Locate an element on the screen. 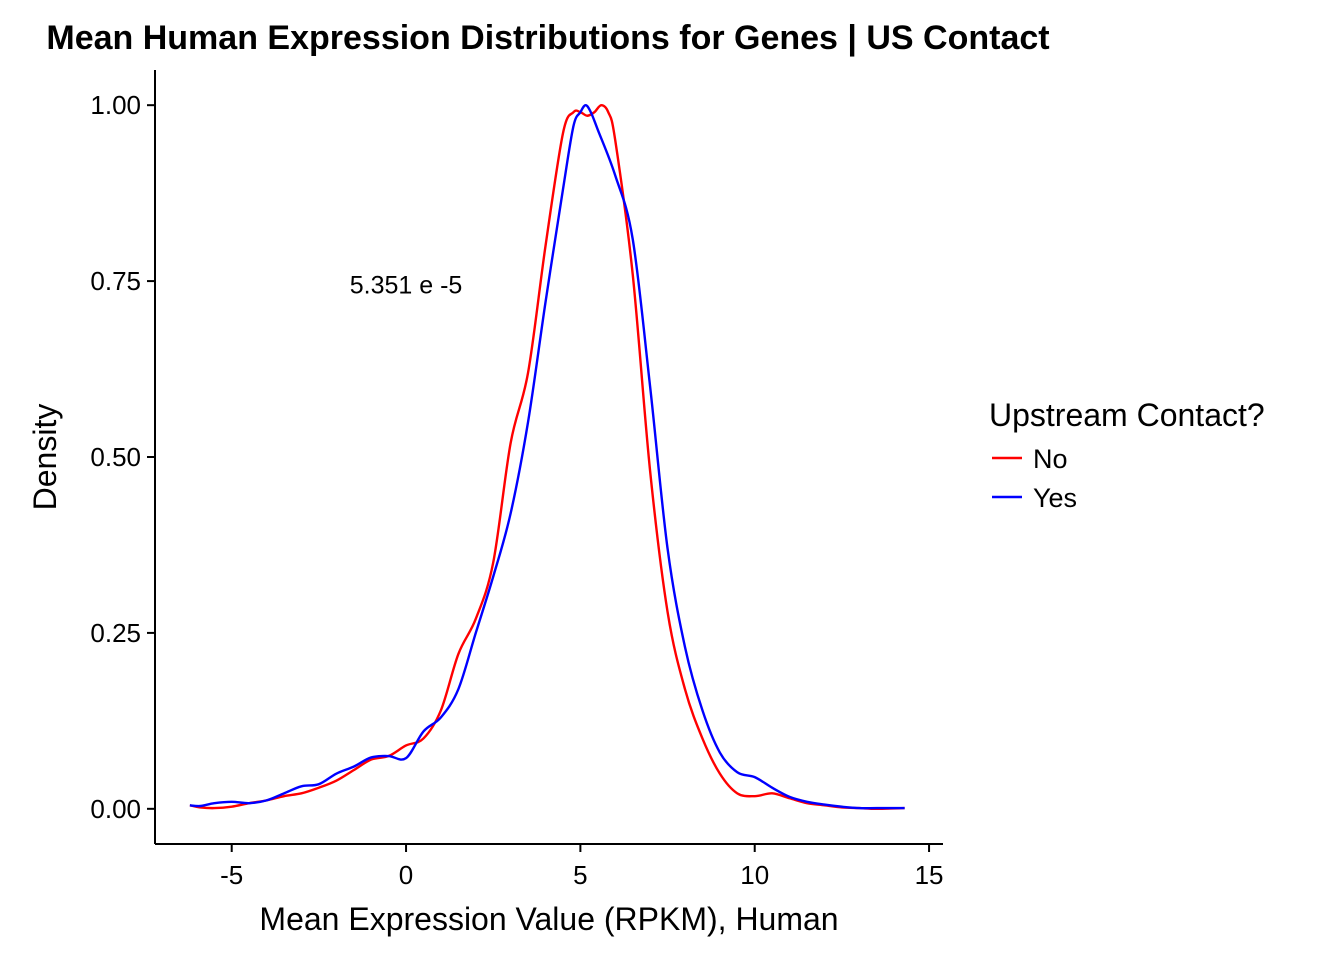 The height and width of the screenshot is (960, 1344). legend-title: Upstream Contact? is located at coordinates (1127, 415).